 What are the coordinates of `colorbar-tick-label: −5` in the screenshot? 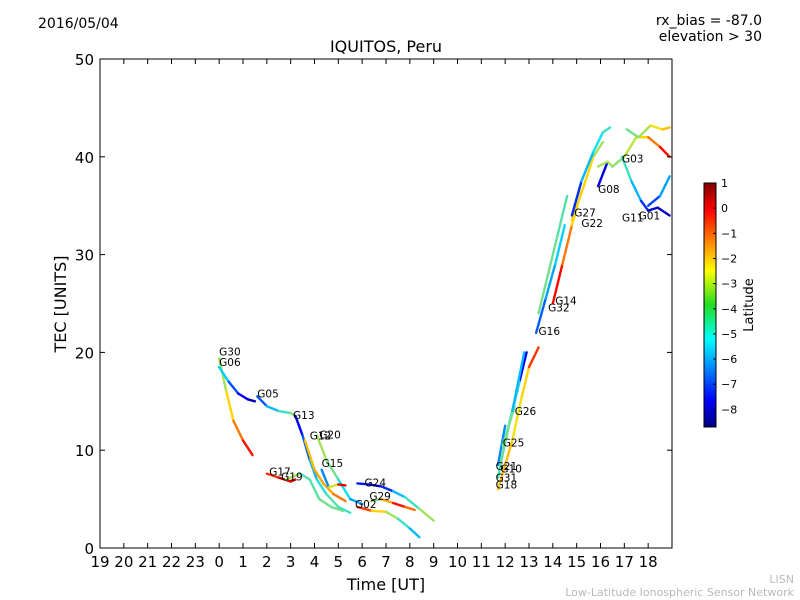 It's located at (729, 334).